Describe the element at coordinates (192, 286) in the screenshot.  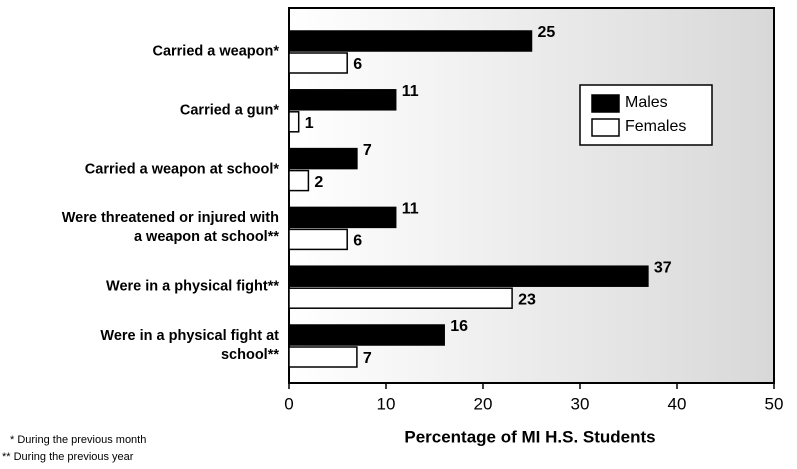
I see `category-label: Were in a physical fight**` at that location.